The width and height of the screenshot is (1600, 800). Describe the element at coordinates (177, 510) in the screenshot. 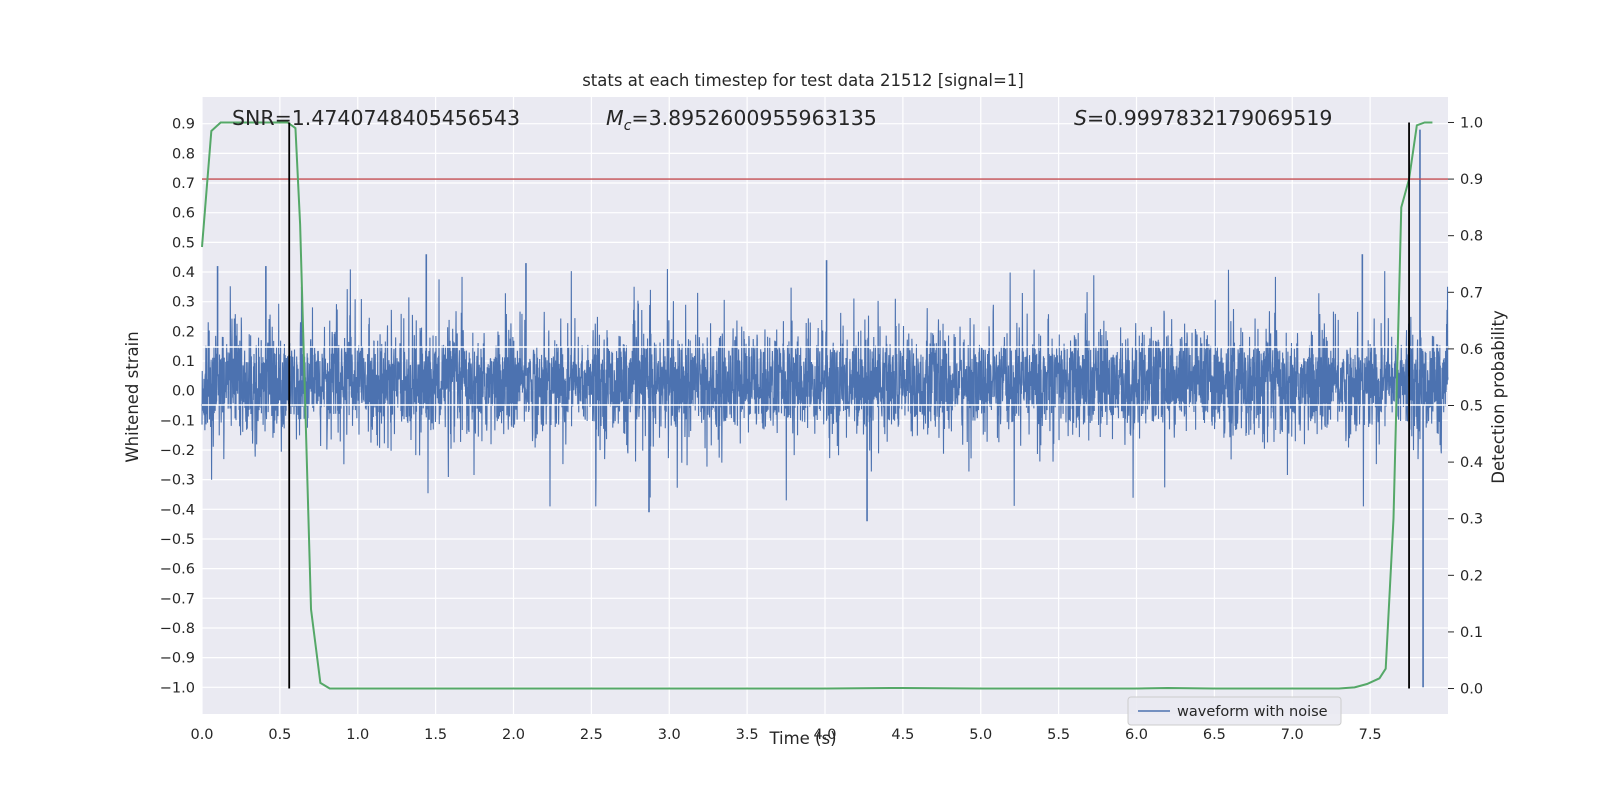

I see `y-tick-label: −0.4` at that location.